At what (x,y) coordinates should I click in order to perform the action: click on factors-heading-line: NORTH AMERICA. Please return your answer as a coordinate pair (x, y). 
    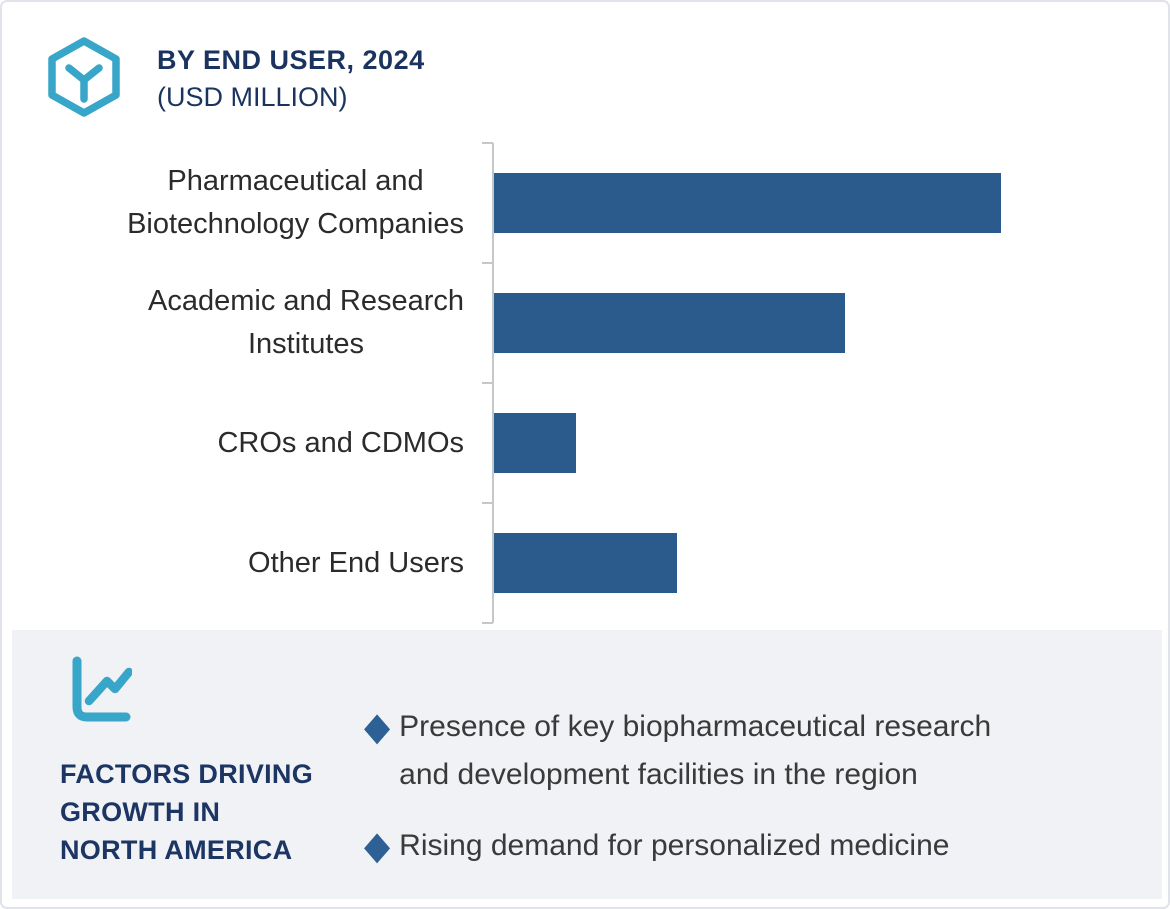
    Looking at the image, I should click on (176, 850).